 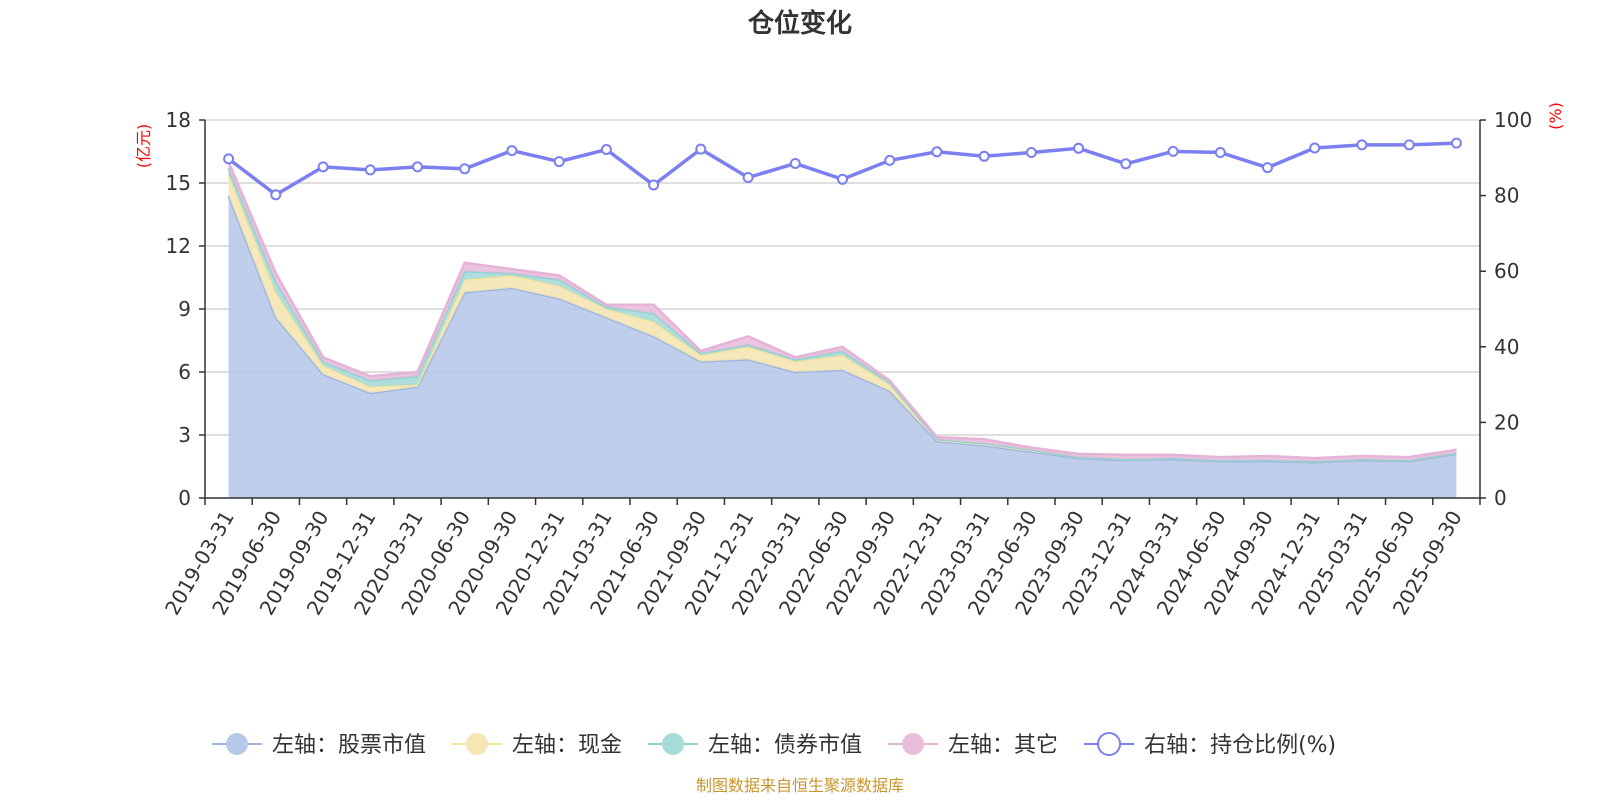 What do you see at coordinates (1506, 271) in the screenshot?
I see `right-tick-label: 60` at bounding box center [1506, 271].